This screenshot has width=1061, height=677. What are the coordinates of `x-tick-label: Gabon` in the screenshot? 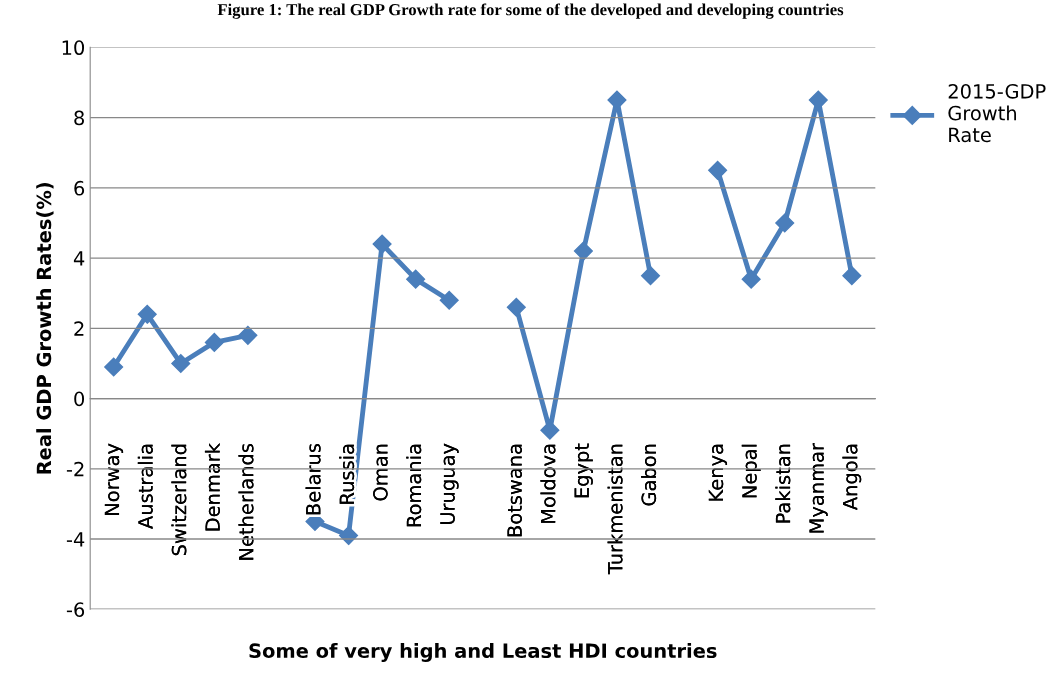 It's located at (649, 475).